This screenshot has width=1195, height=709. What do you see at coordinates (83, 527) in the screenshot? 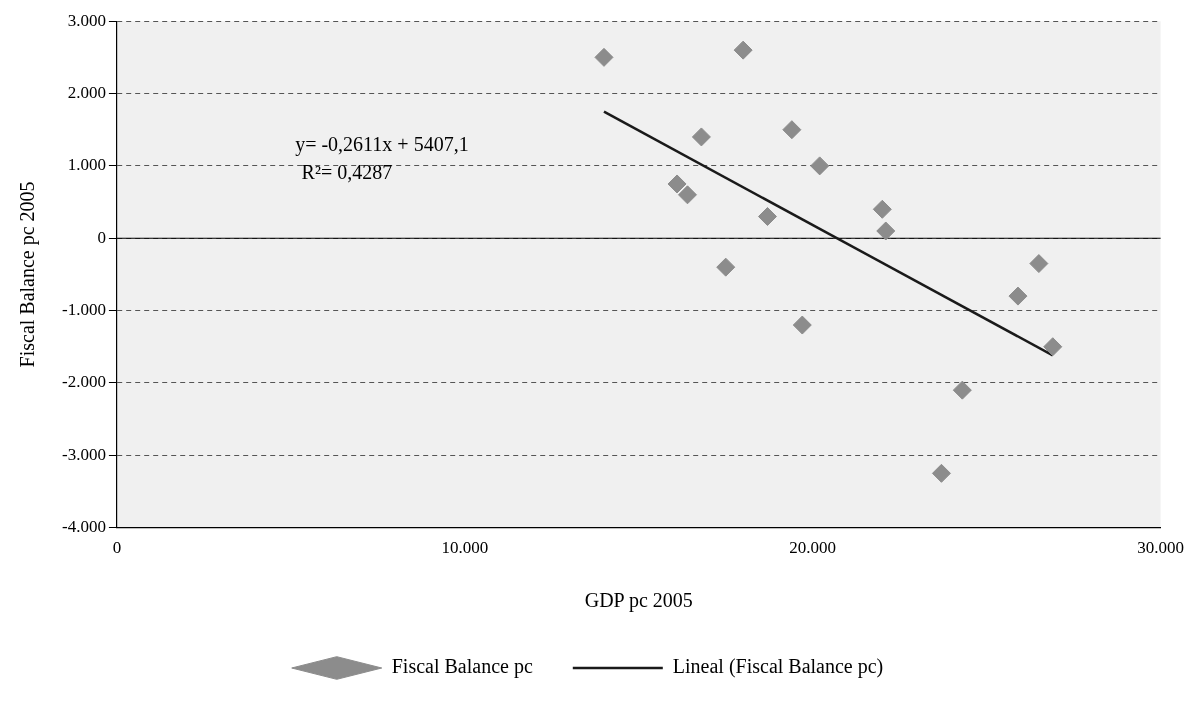
I see `y-tick-label: -4.000` at bounding box center [83, 527].